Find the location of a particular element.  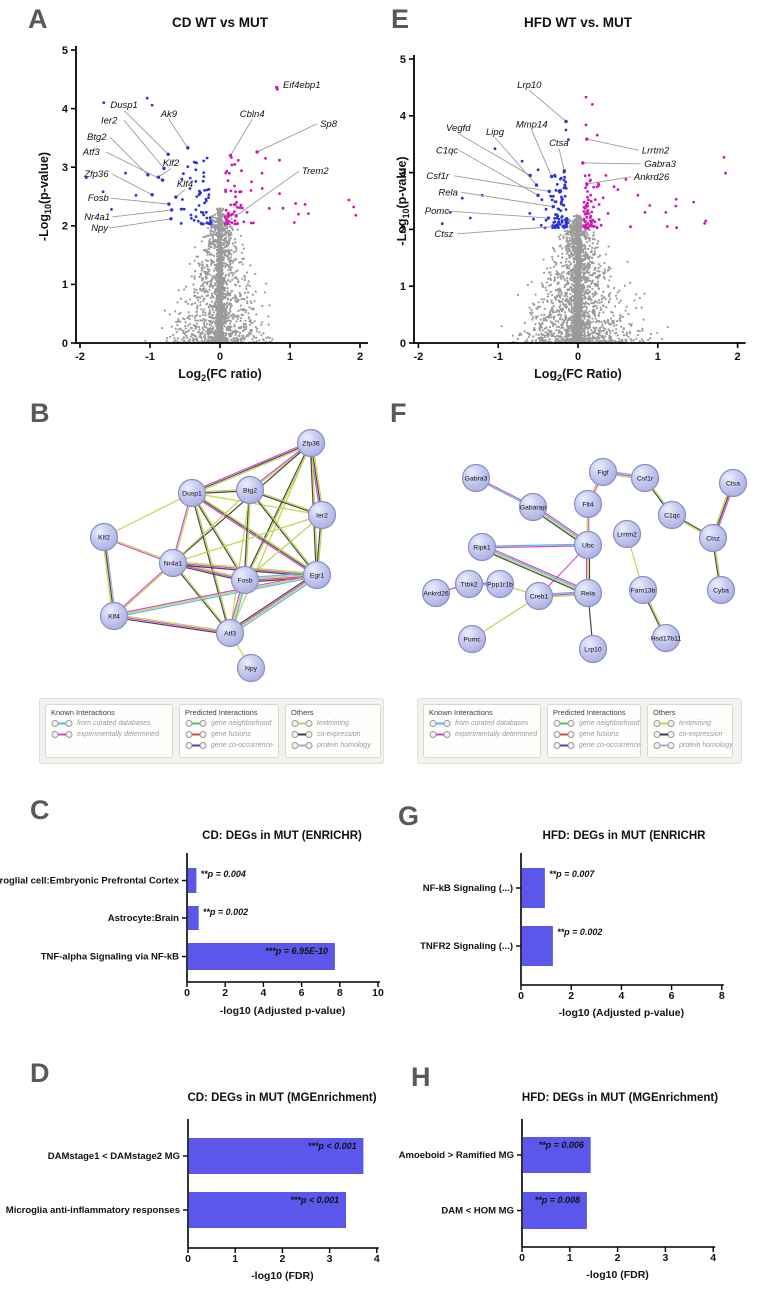

gene-label-Ctsa: Ctsa is located at coordinates (559, 143).